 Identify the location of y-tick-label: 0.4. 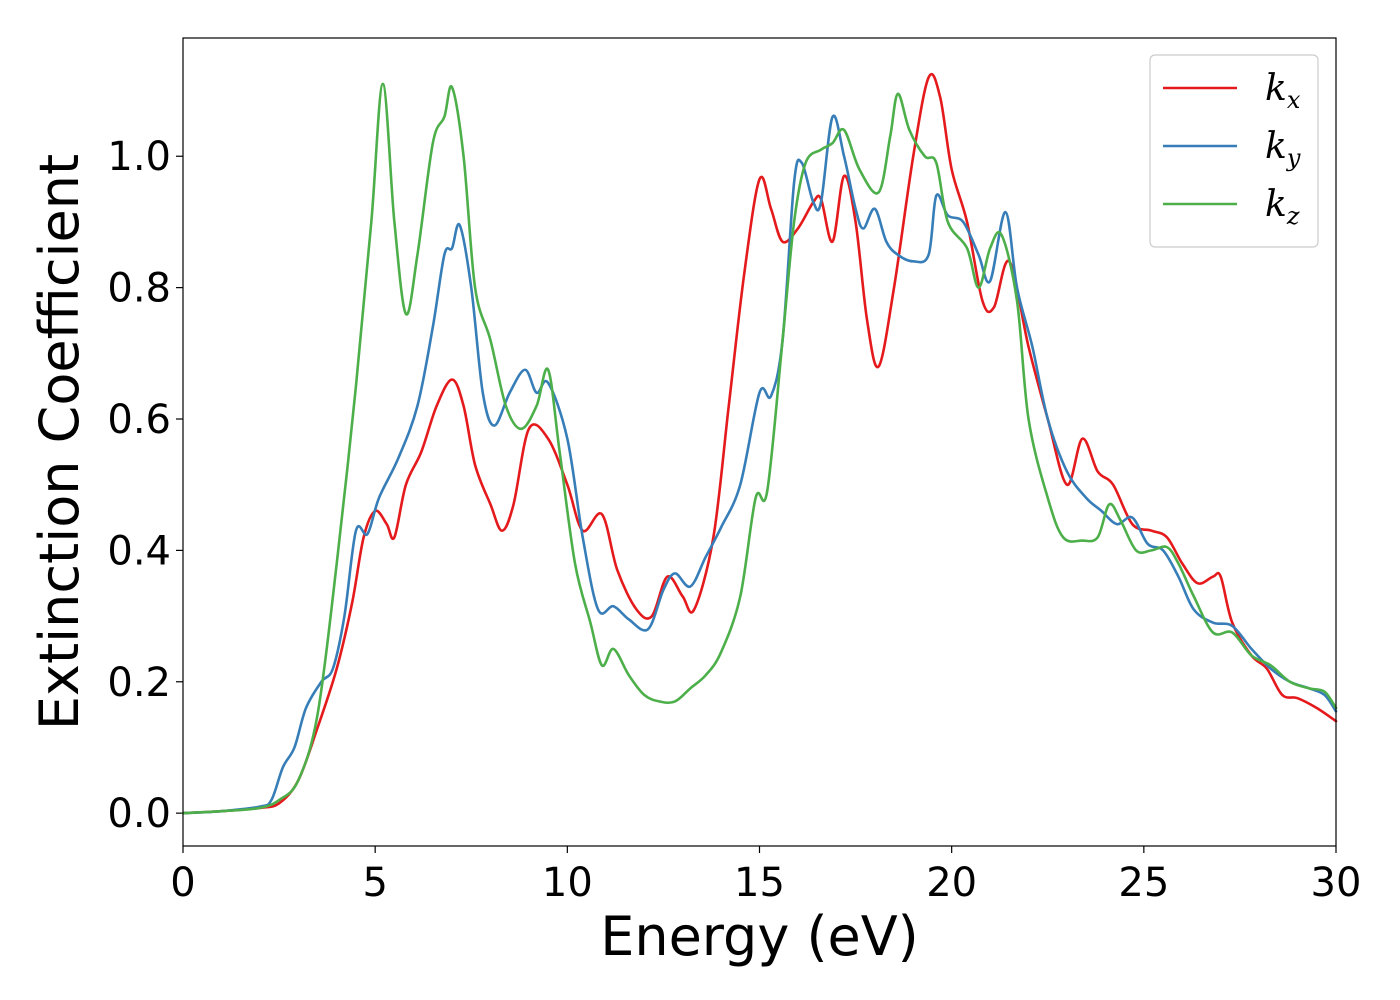
(139, 551).